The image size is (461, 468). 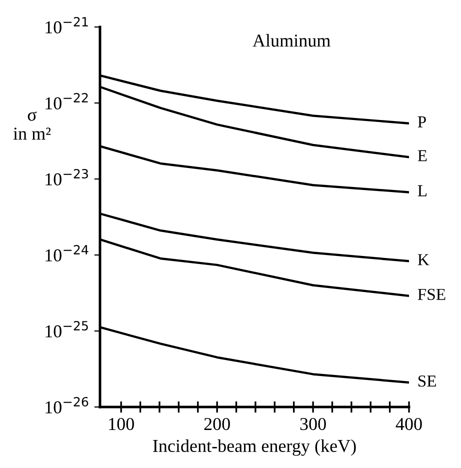 I want to click on y-tick-label: 10$^{−24}$, so click(x=67, y=253).